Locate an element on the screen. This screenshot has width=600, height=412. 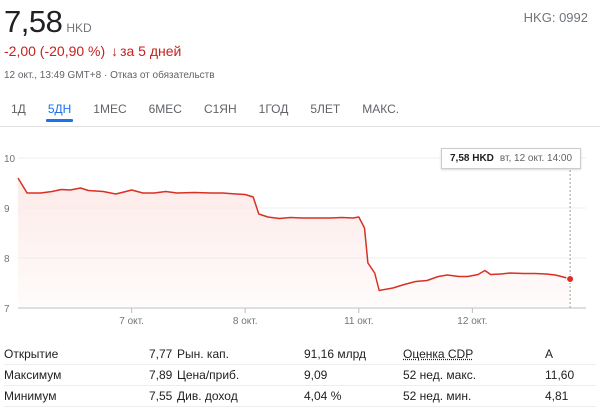
y-tick-label: 10 is located at coordinates (10, 159).